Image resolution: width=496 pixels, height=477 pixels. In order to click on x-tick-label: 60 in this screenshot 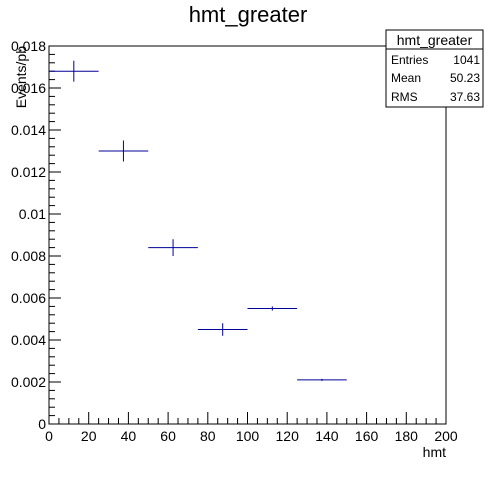, I will do `click(168, 436)`.